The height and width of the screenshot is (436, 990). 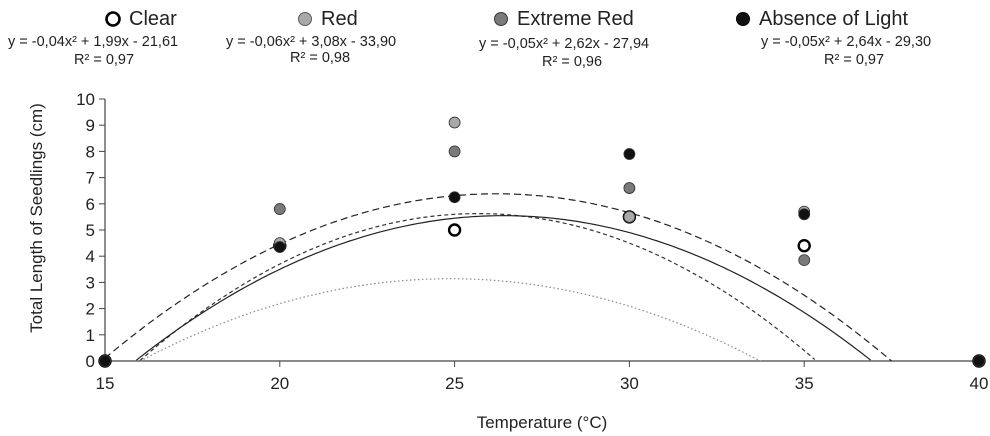 I want to click on y-tick-label: 10, so click(x=85, y=99).